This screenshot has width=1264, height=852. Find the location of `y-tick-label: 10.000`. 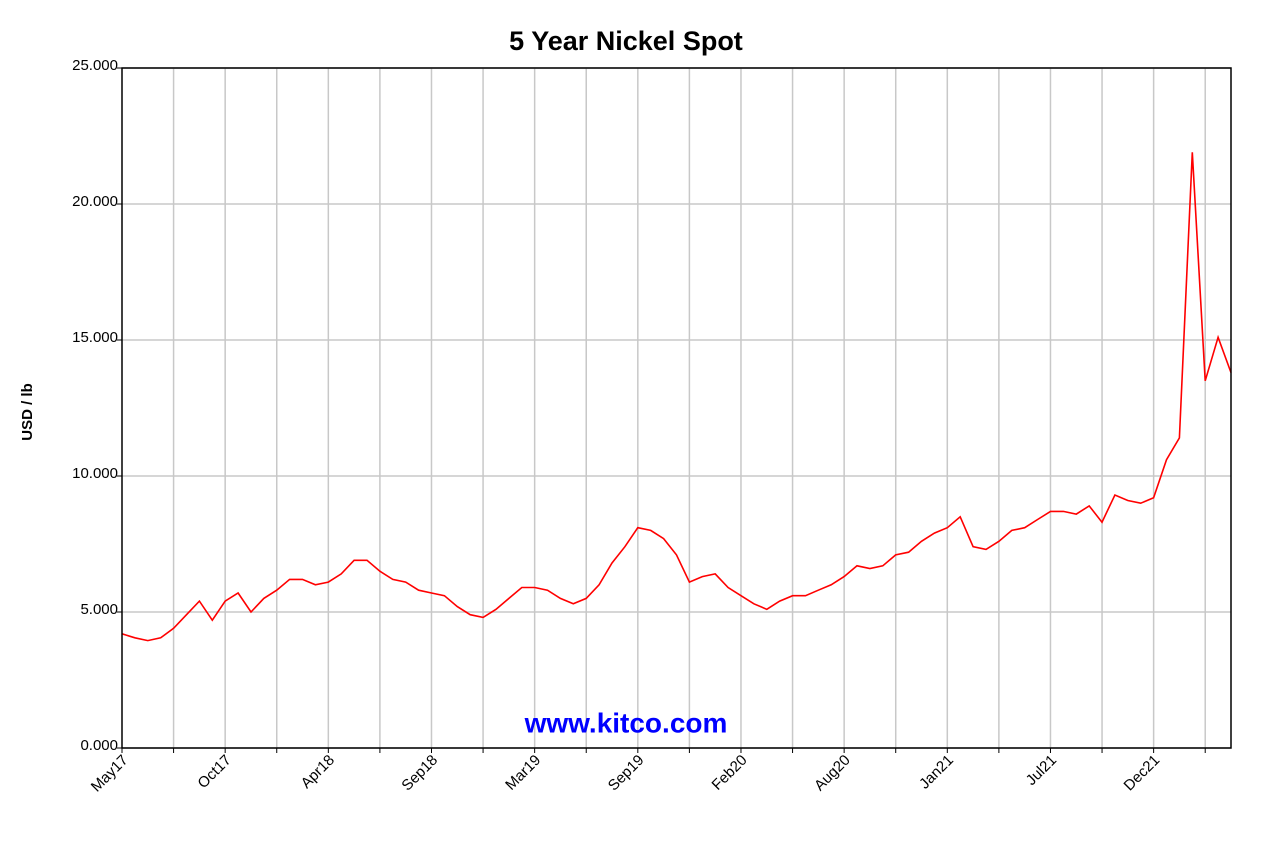

y-tick-label: 10.000 is located at coordinates (95, 473).